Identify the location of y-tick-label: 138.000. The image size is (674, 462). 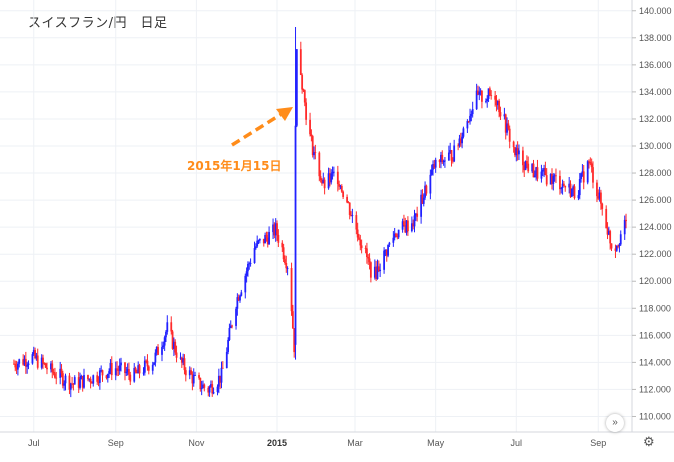
(655, 38).